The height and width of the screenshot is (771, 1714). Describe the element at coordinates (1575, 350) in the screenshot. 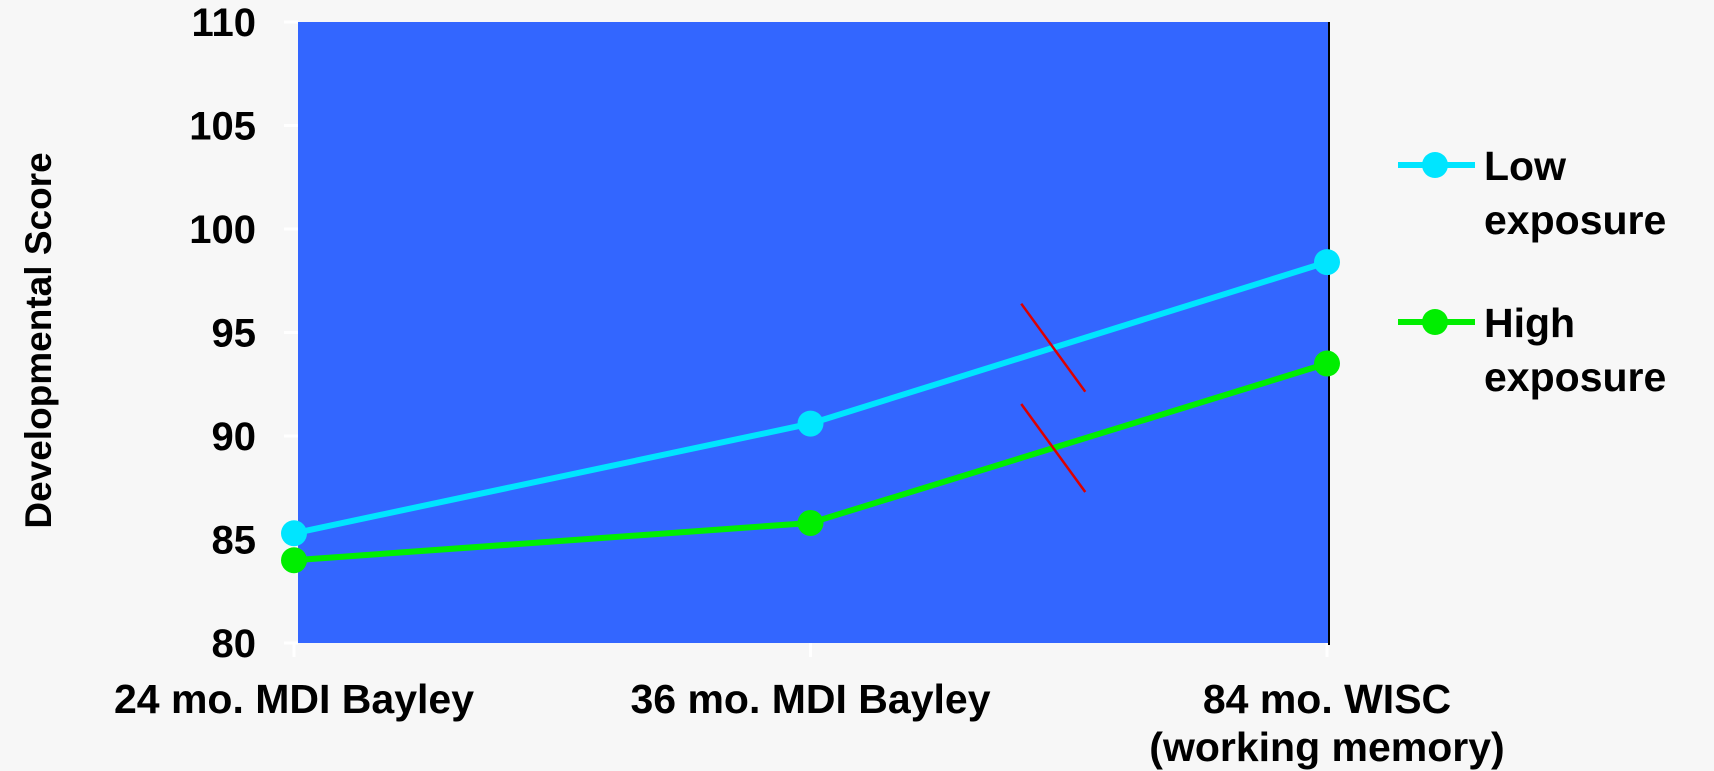

I see `legend-label: High exposure` at that location.